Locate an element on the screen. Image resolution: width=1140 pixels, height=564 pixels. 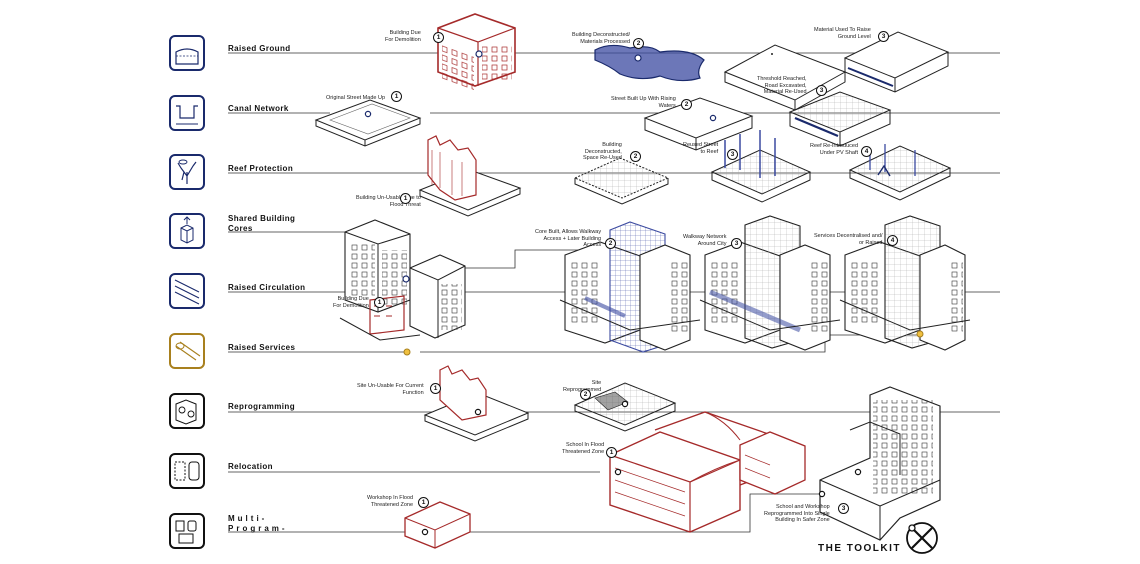
label-reprogramming: Reprogramming is located at coordinates (261, 406).